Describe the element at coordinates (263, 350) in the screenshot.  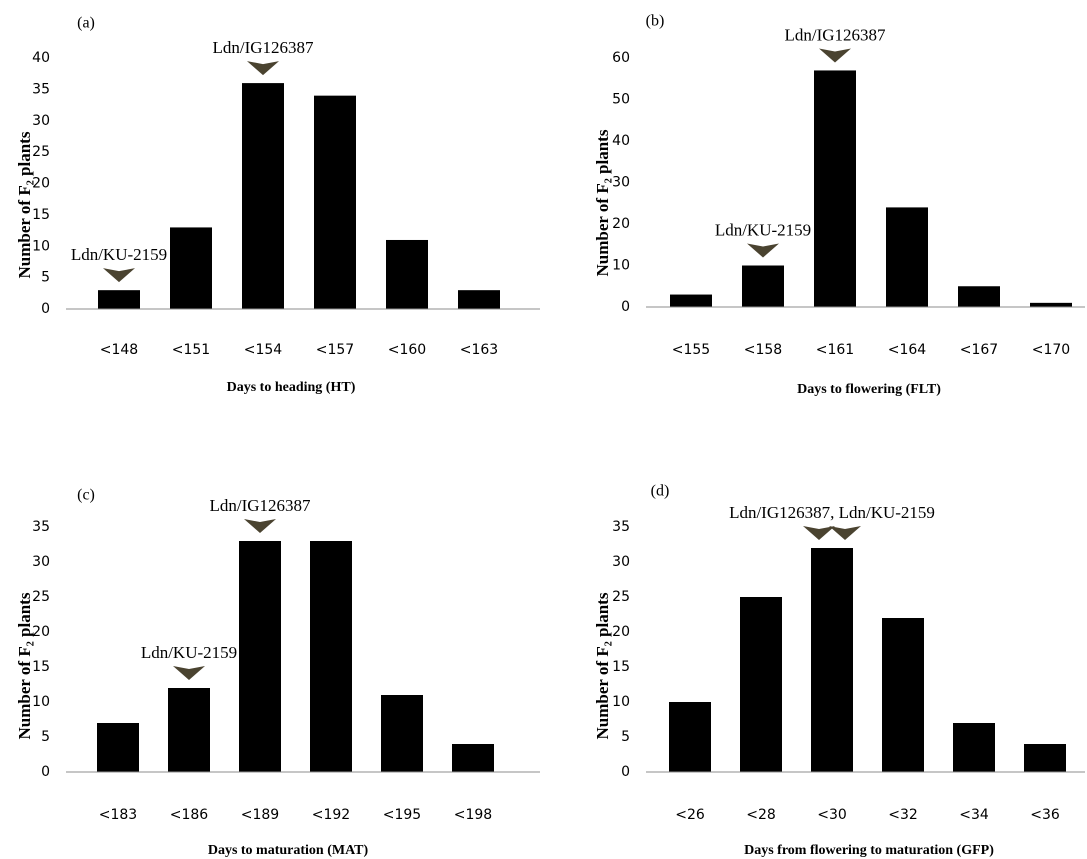
I see `x-tick-label: <154` at that location.